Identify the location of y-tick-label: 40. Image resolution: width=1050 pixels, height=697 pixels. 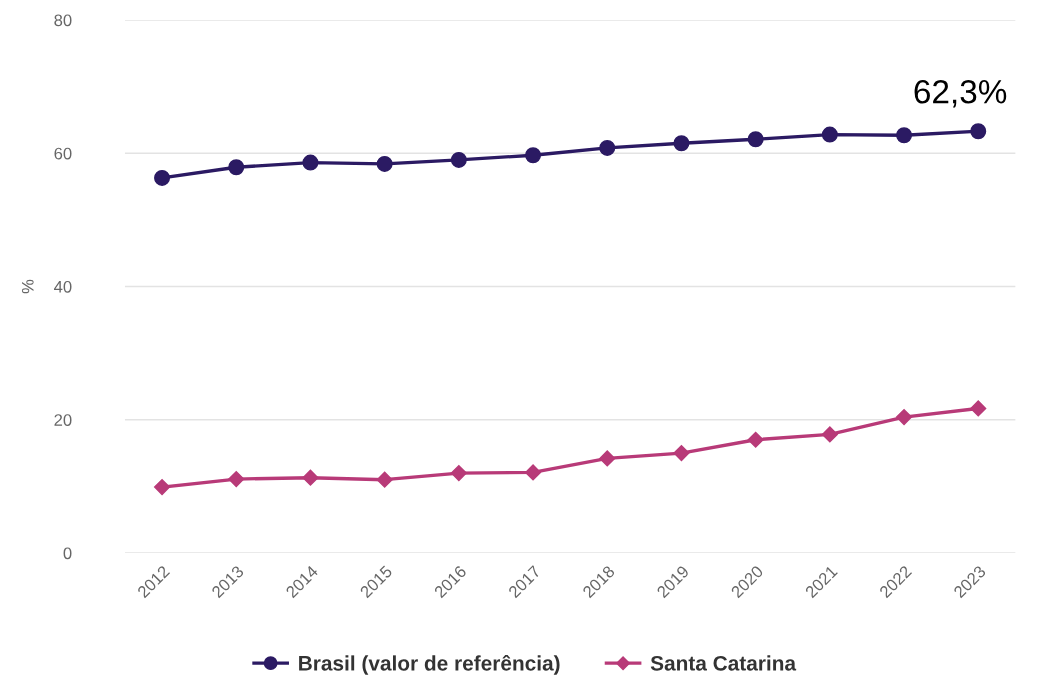
(63, 286).